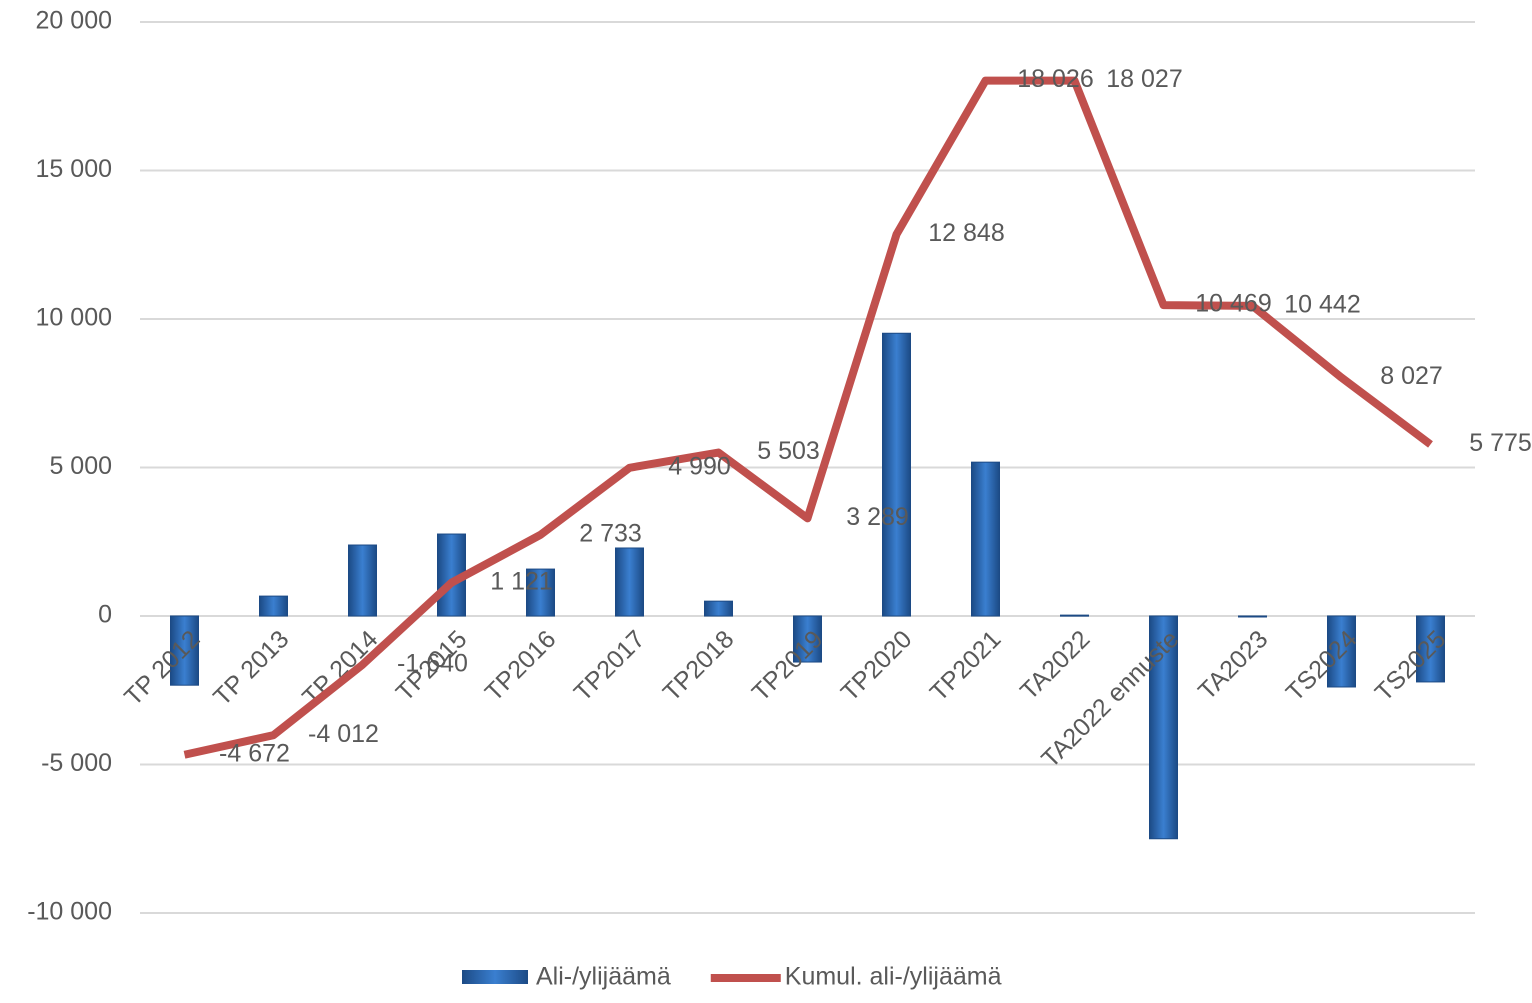 This screenshot has height=1003, width=1532. I want to click on x-tick-label: TP2021, so click(966, 666).